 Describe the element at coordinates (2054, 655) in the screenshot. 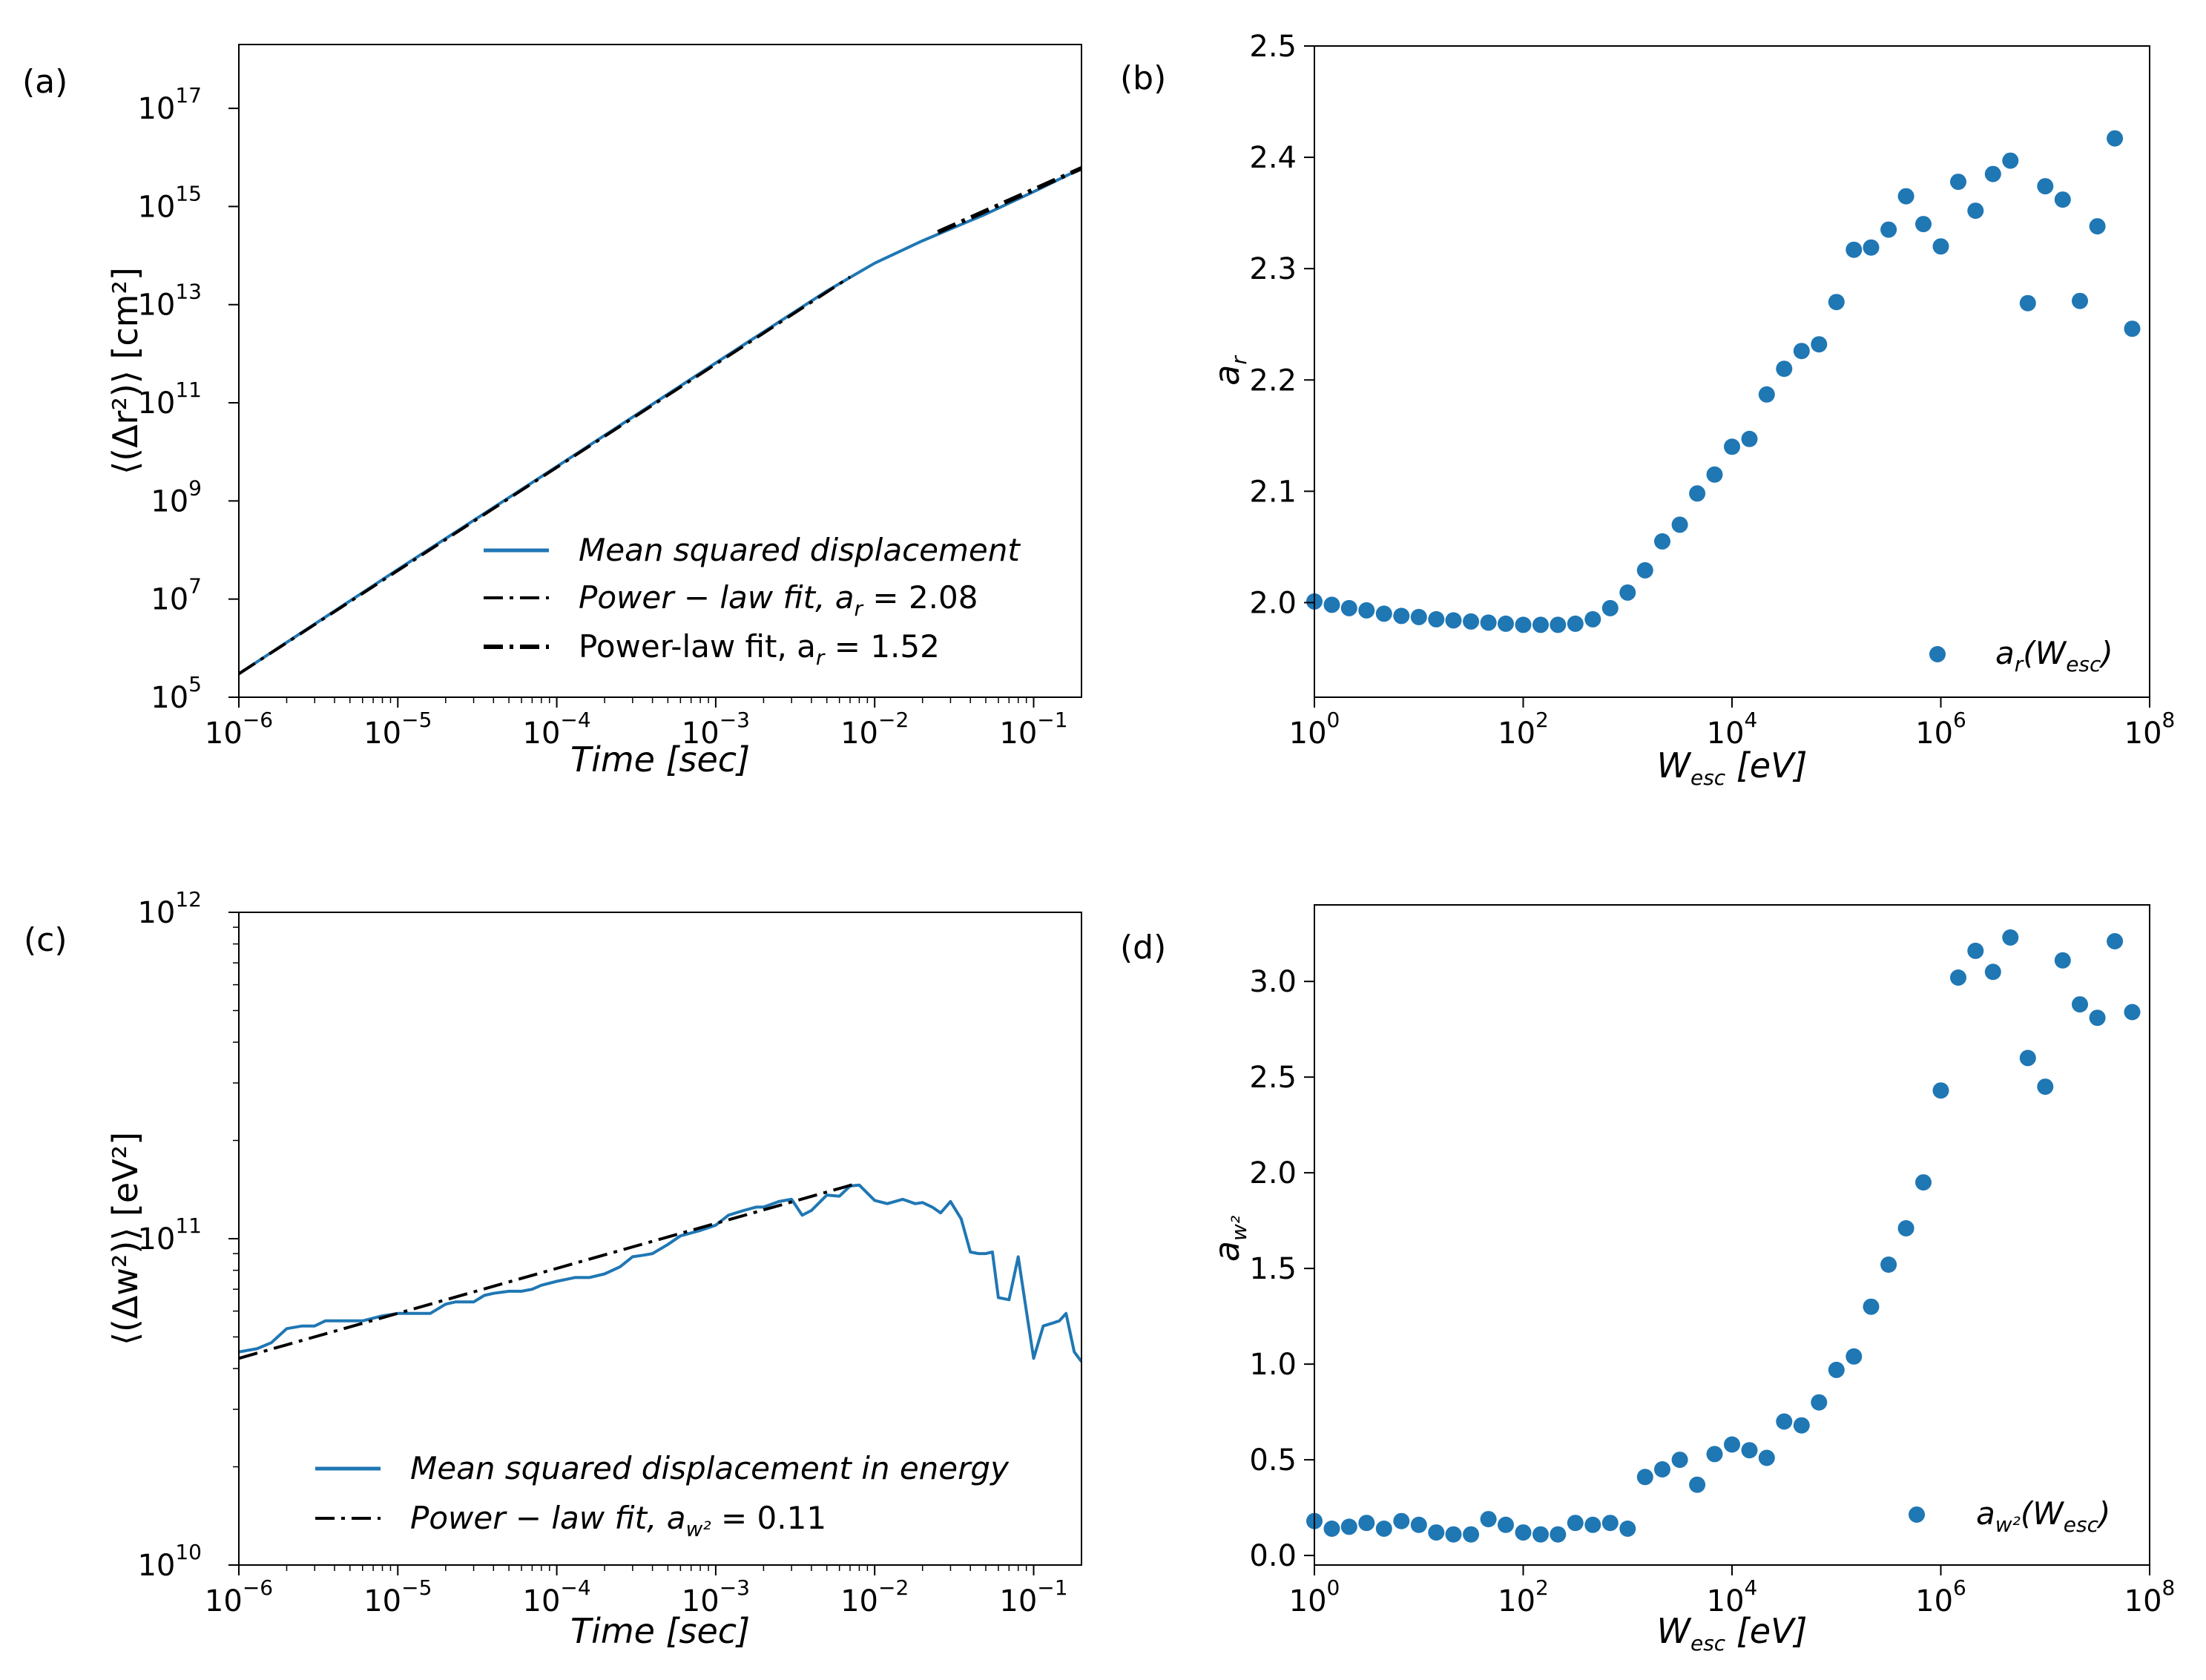

I see `panel-b-legend-label: ar(Wesc)` at that location.